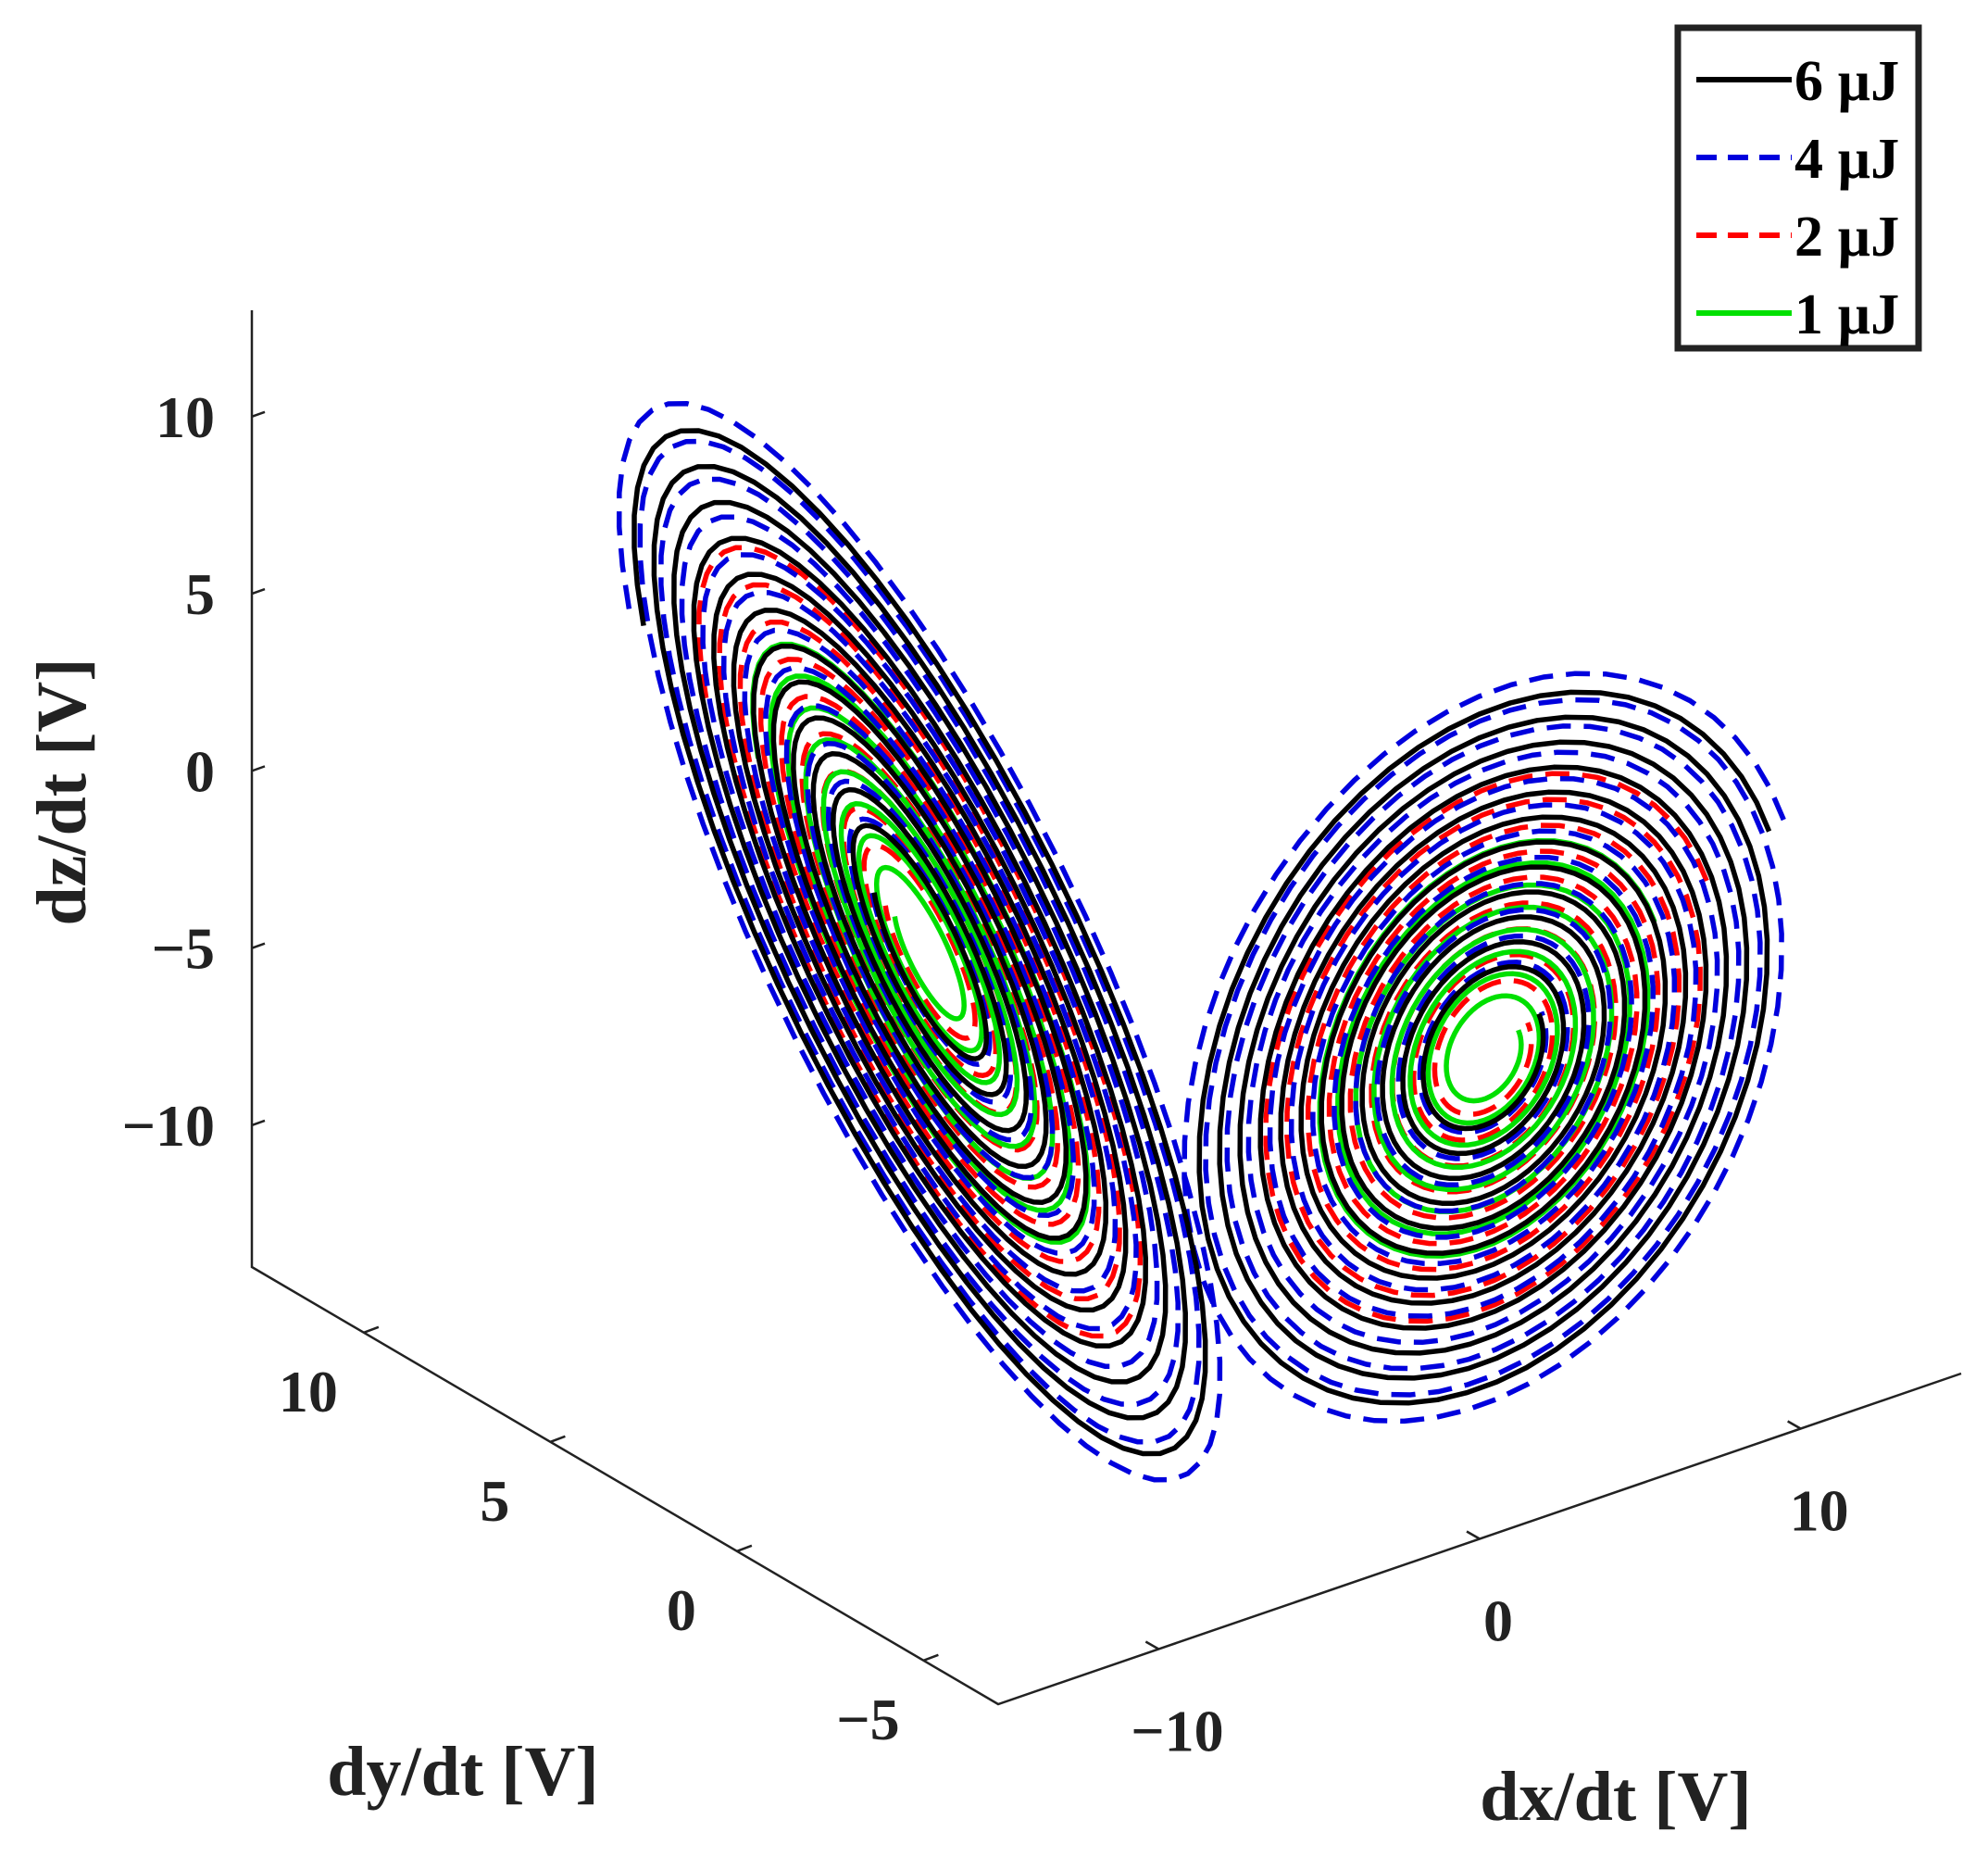 This screenshot has height=1857, width=1988. What do you see at coordinates (462, 1772) in the screenshot?
I see `y-axis-title: dy/dt [V]` at bounding box center [462, 1772].